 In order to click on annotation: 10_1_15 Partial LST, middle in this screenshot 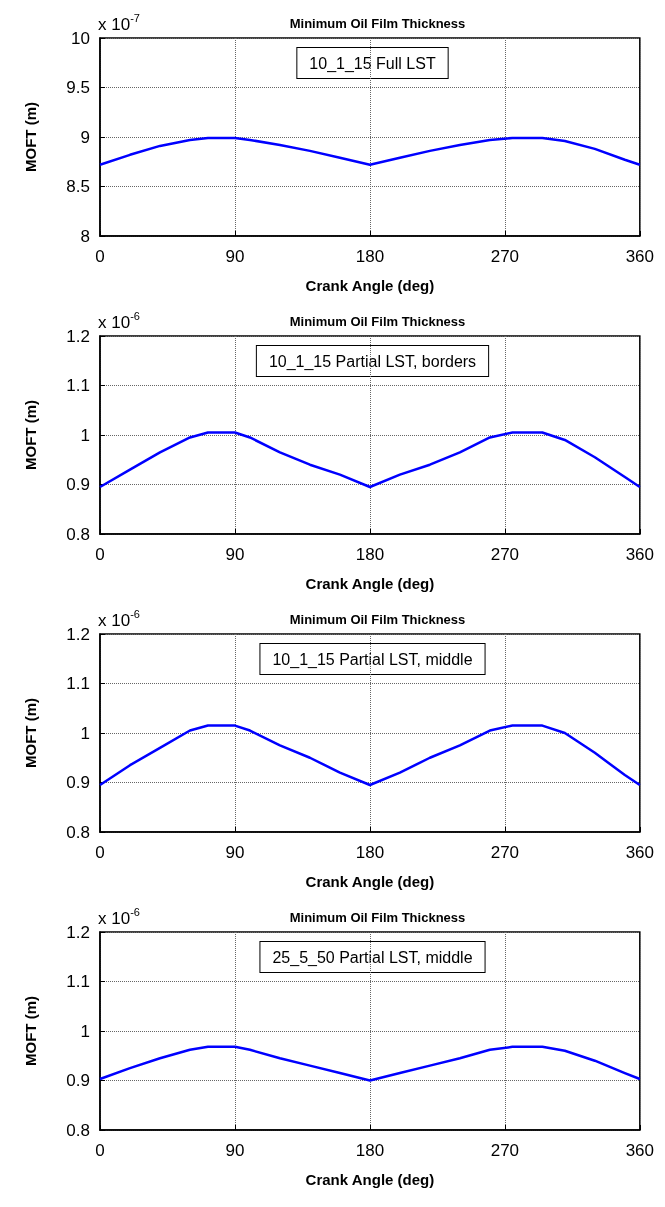, I will do `click(372, 659)`.